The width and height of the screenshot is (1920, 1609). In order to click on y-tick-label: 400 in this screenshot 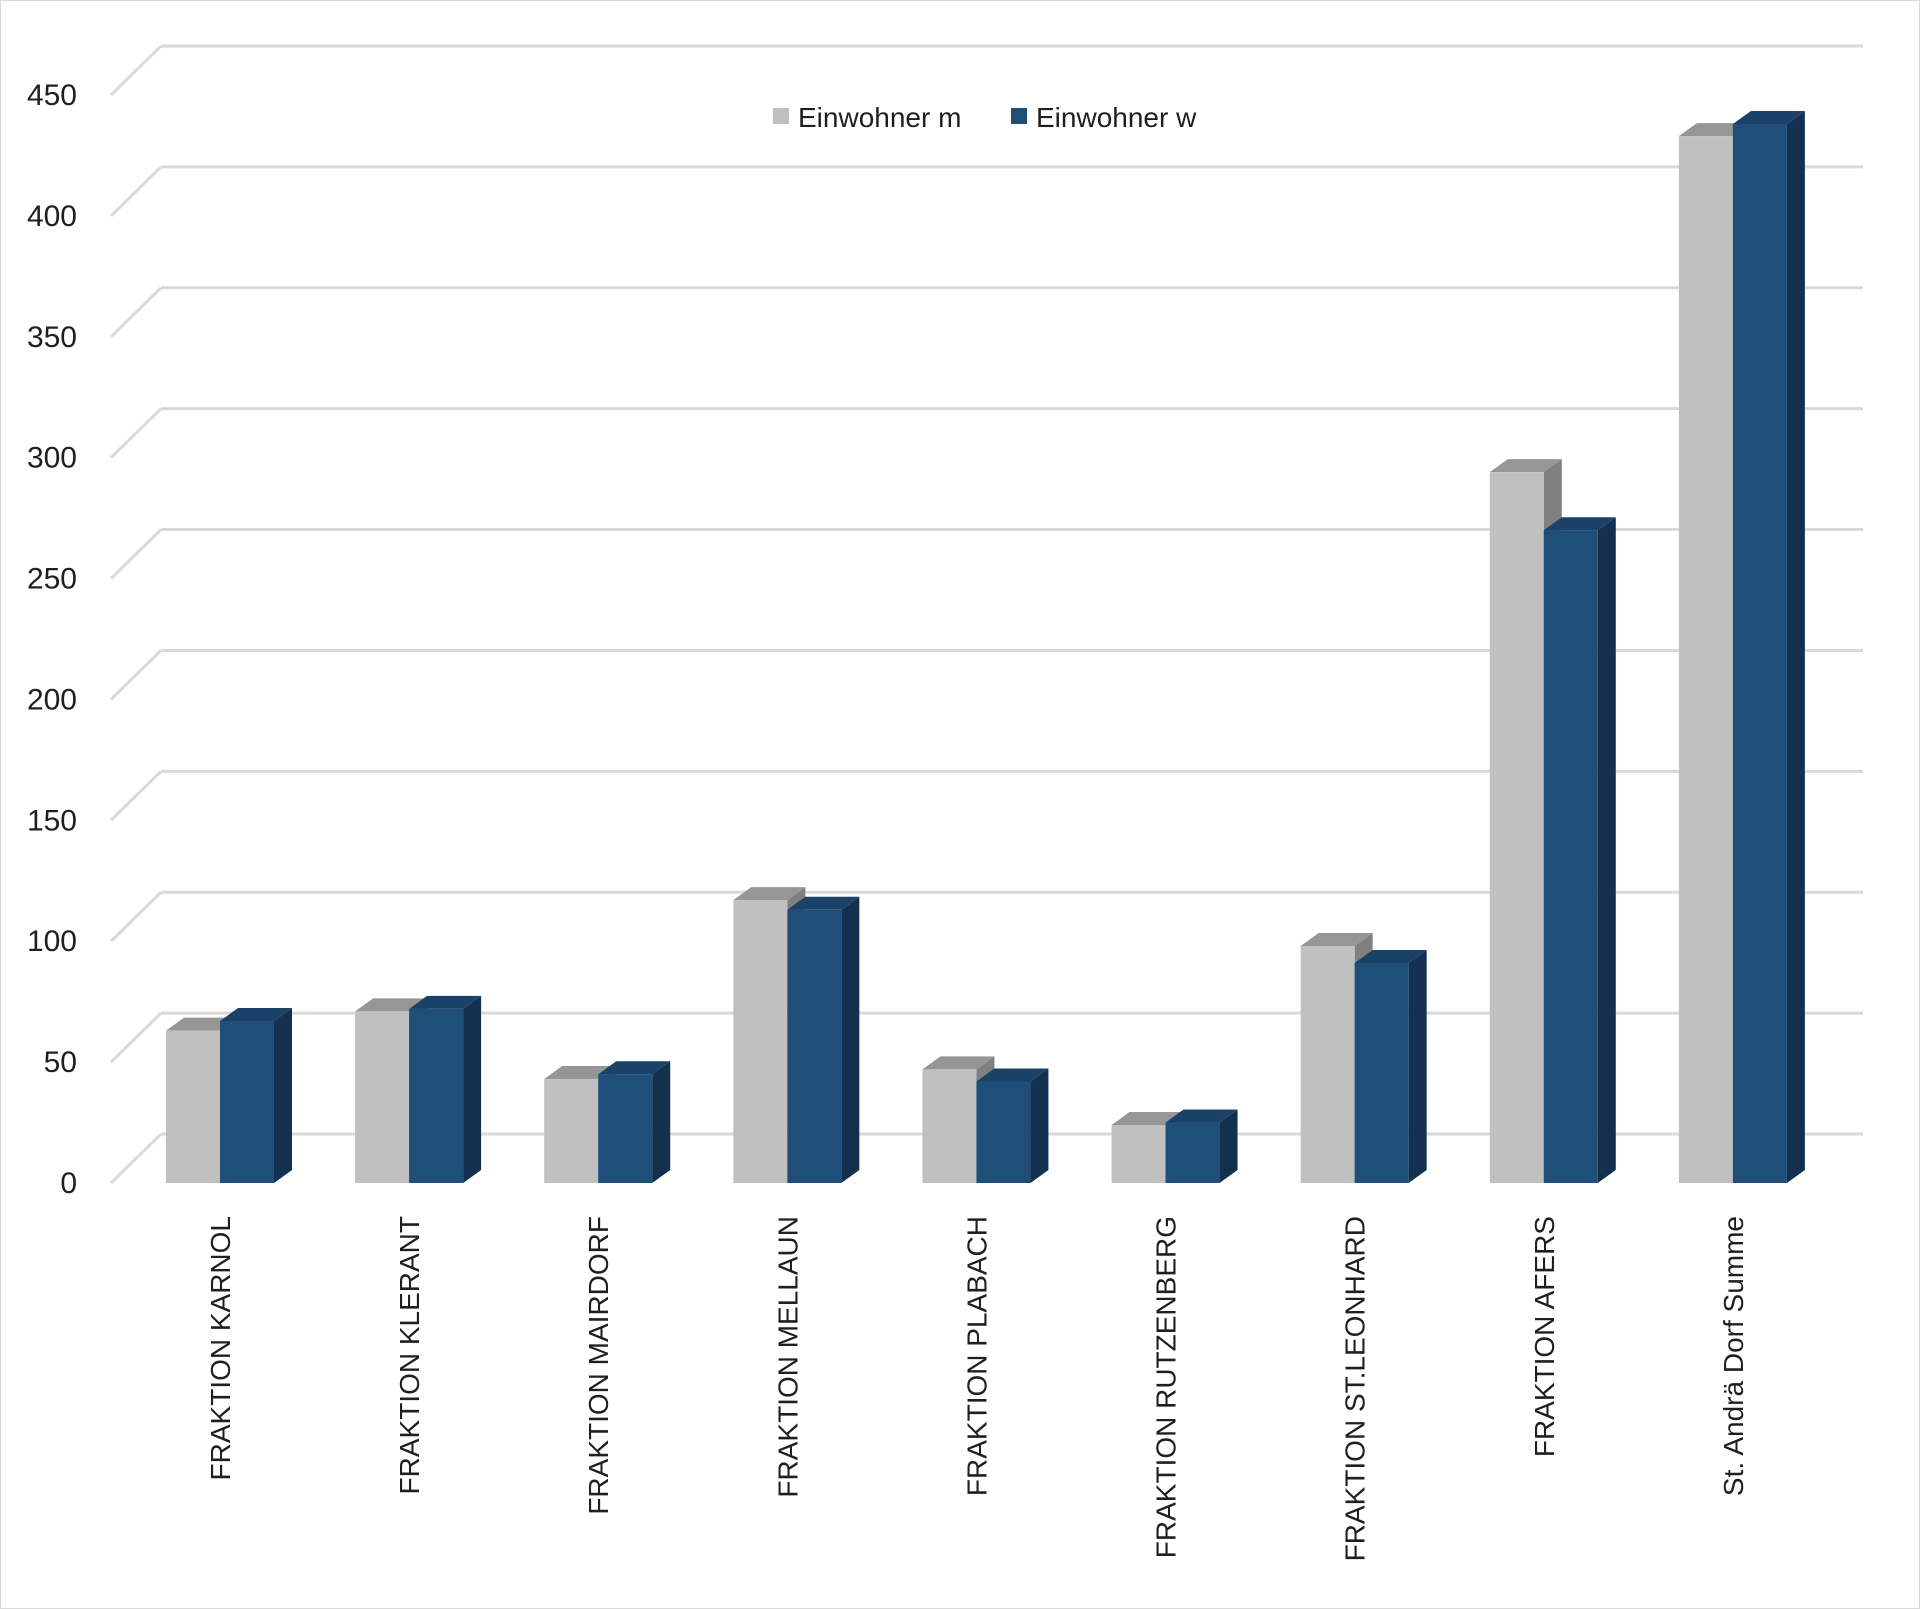, I will do `click(52, 216)`.